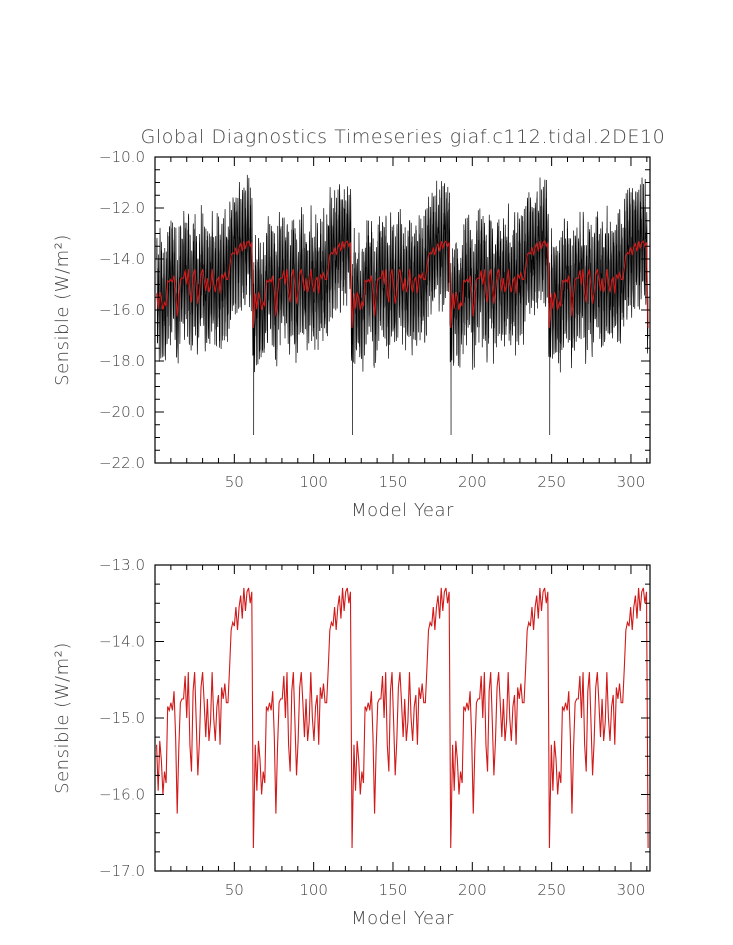 This screenshot has height=945, width=733. I want to click on annual-mean-series-line, so click(402, 284).